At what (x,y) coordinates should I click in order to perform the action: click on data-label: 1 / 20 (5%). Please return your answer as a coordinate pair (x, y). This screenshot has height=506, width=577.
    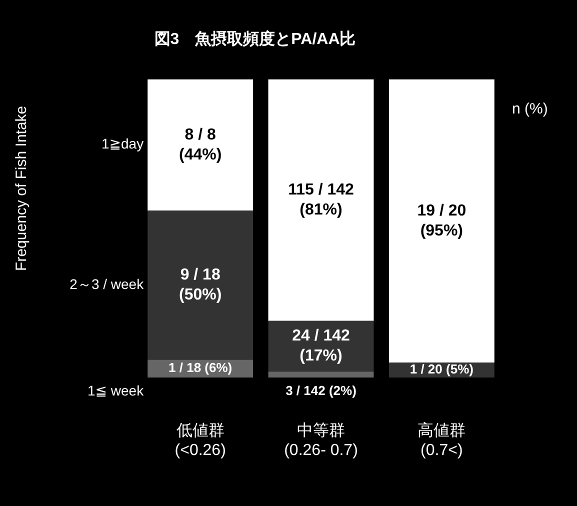
    Looking at the image, I should click on (442, 369).